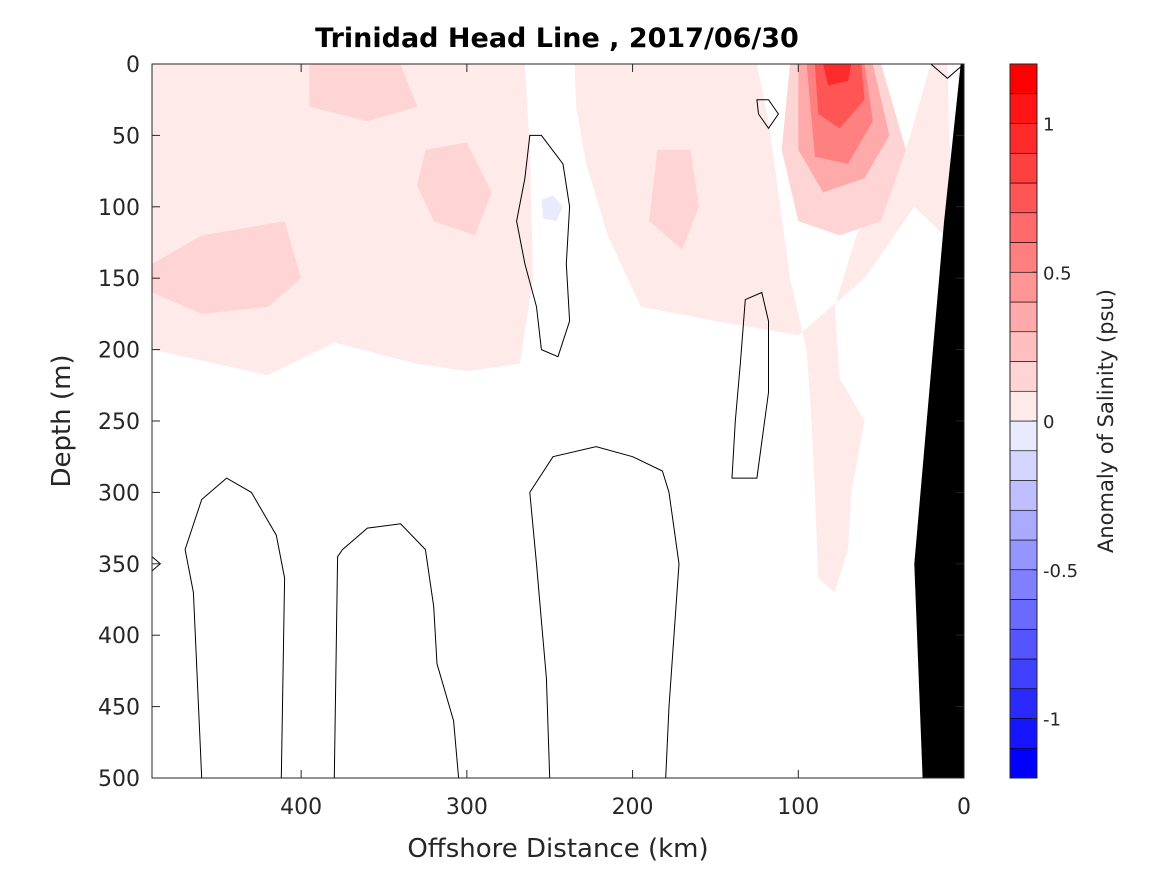 The image size is (1167, 875). What do you see at coordinates (1048, 422) in the screenshot?
I see `colorbar-tick-label: 0` at bounding box center [1048, 422].